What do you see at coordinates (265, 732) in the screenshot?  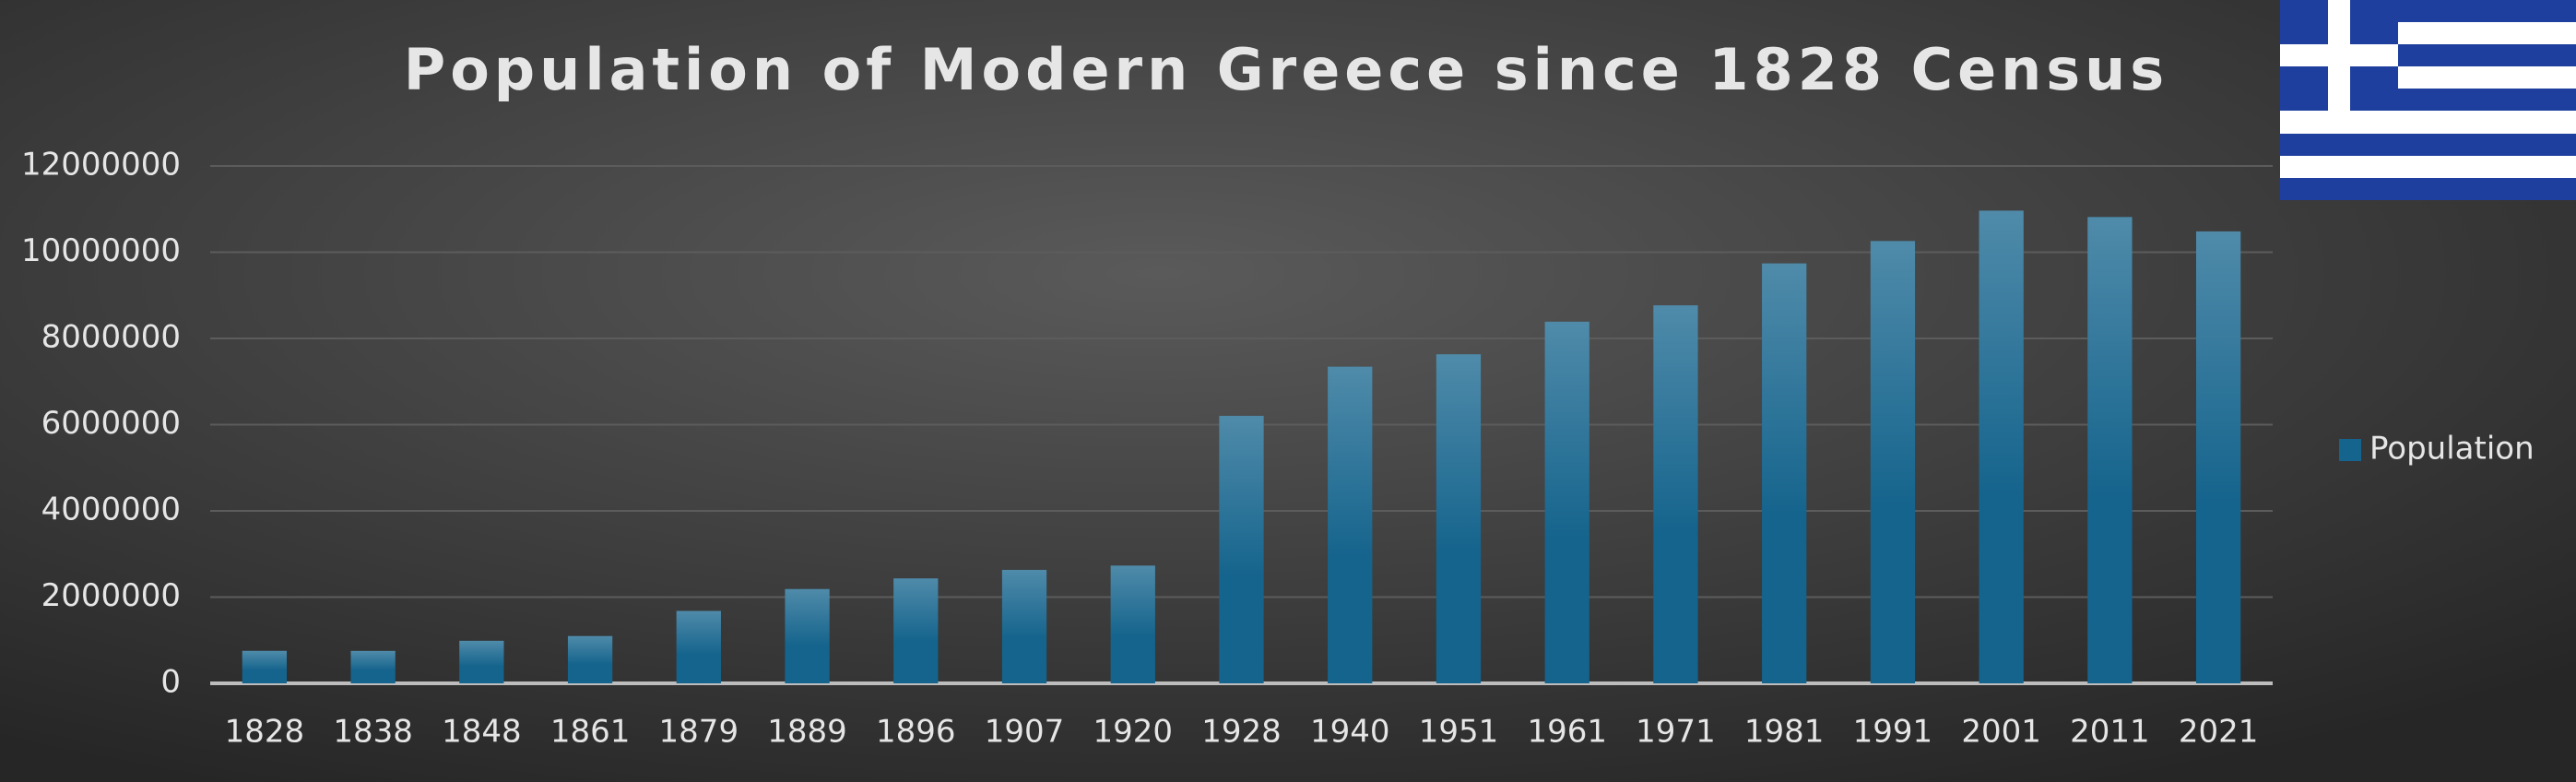 I see `x-tick-label: 1828` at bounding box center [265, 732].